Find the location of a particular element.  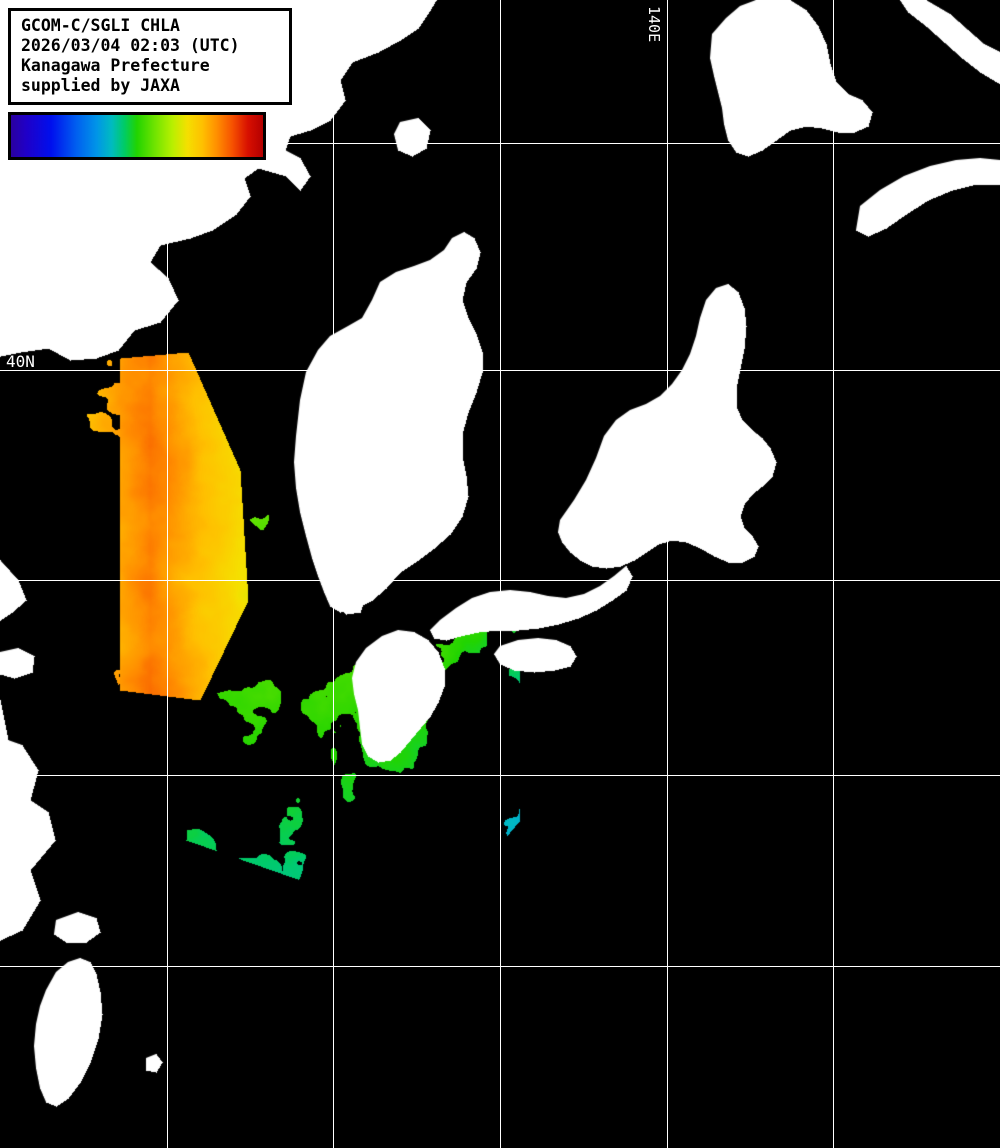

lat-label-40n: 40N is located at coordinates (20, 361).